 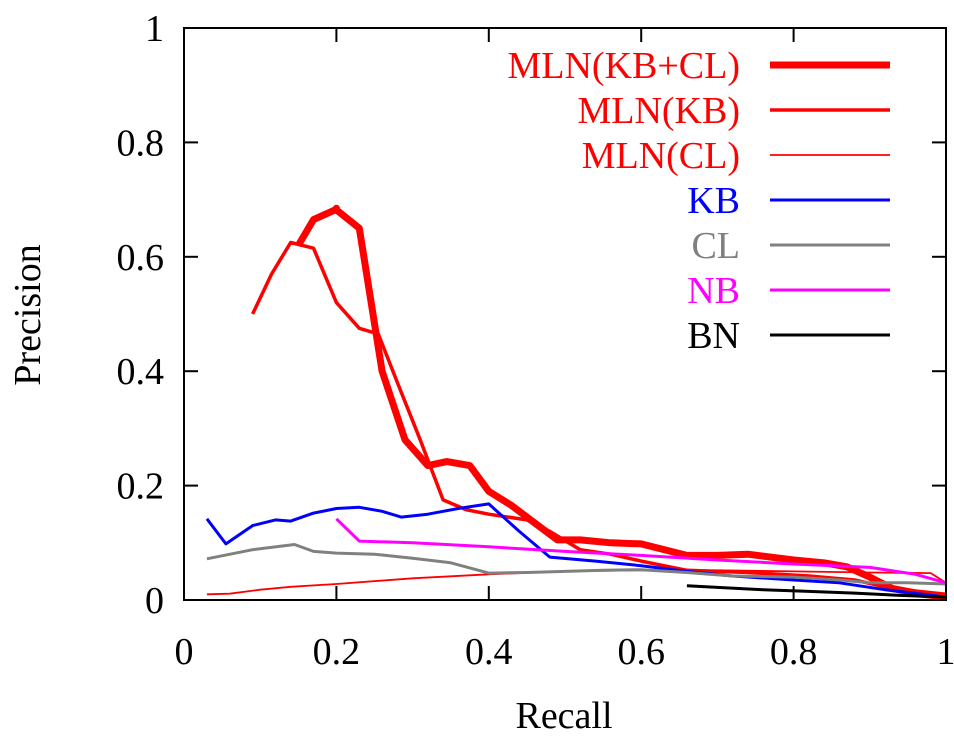 I want to click on x-tick-label: 0.6, so click(x=641, y=652).